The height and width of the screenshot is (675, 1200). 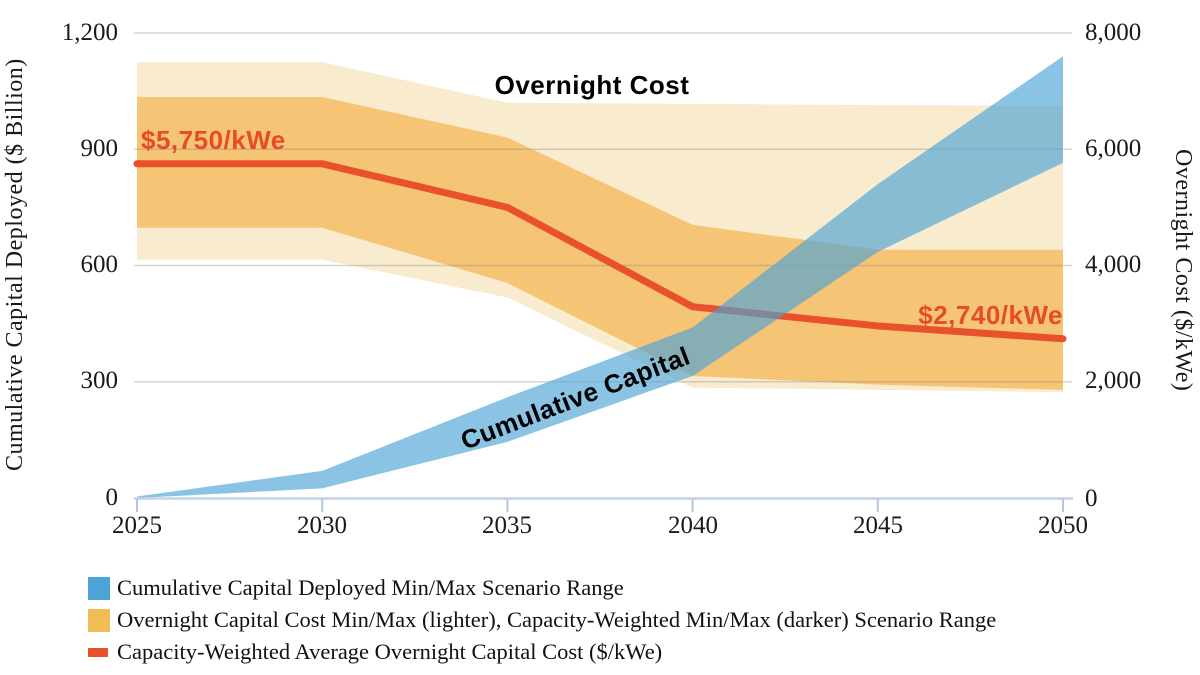 What do you see at coordinates (1113, 264) in the screenshot?
I see `right-axis-tick-4000: 4,000` at bounding box center [1113, 264].